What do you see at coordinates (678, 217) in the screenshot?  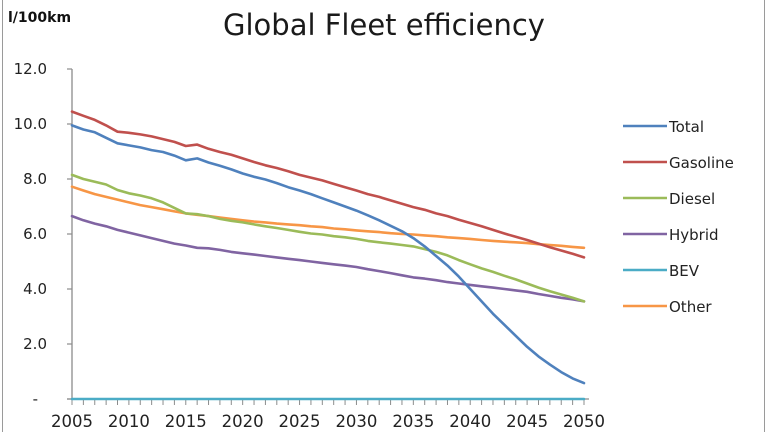 I see `legend: Total Gasoline Diesel Hybrid BEV Other` at bounding box center [678, 217].